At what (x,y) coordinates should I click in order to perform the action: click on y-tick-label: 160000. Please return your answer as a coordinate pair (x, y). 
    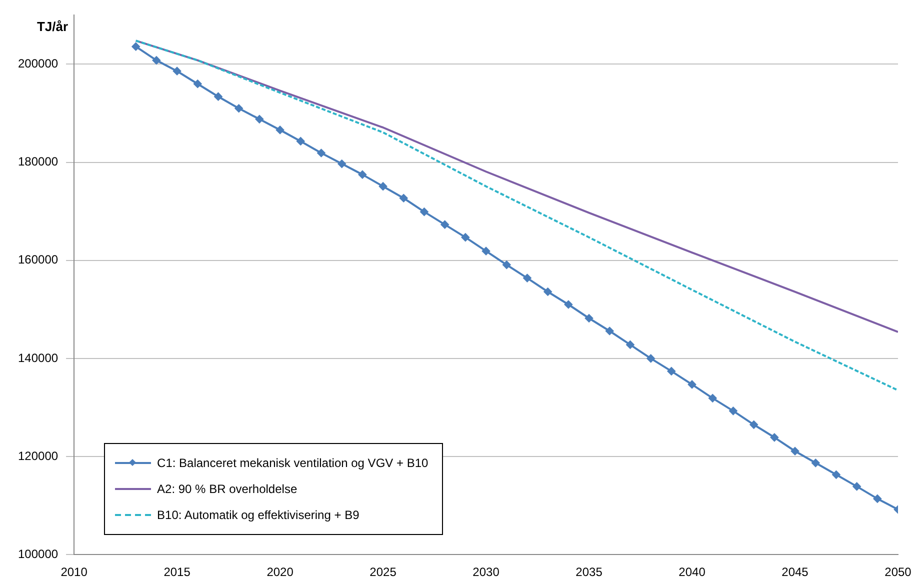
    Looking at the image, I should click on (38, 259).